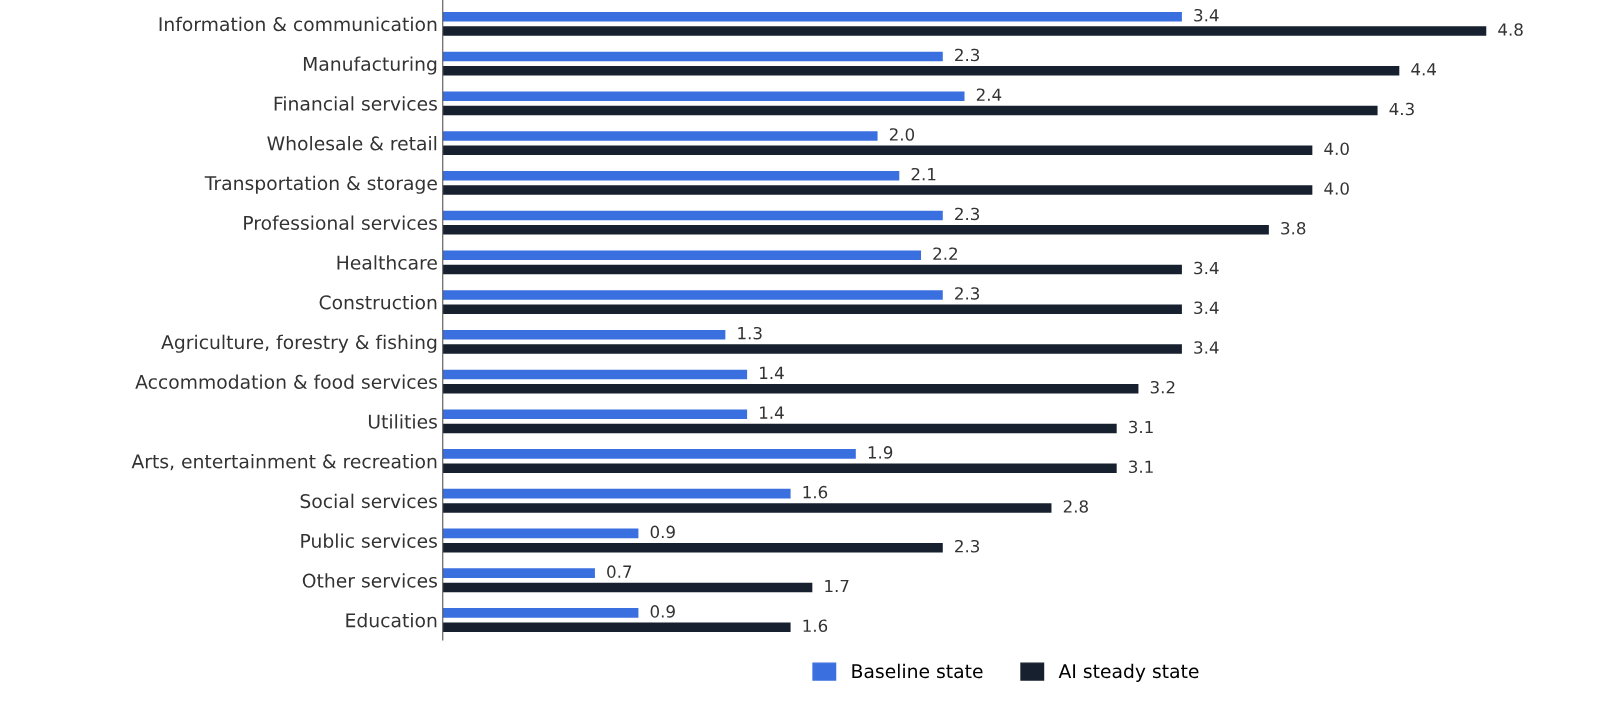 This screenshot has height=711, width=1610. Describe the element at coordinates (284, 462) in the screenshot. I see `y-tick-label: Arts, entertainment & recreation` at that location.